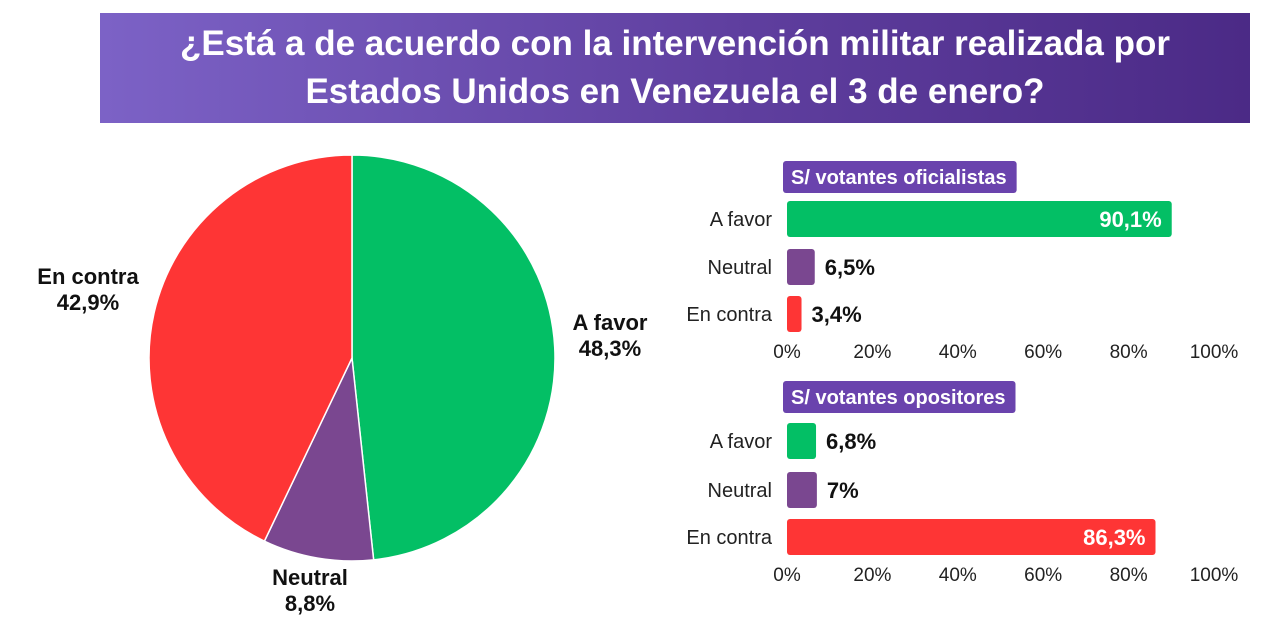 This screenshot has width=1283, height=642. Describe the element at coordinates (610, 322) in the screenshot. I see `pie-label-a-favor: A favor` at that location.